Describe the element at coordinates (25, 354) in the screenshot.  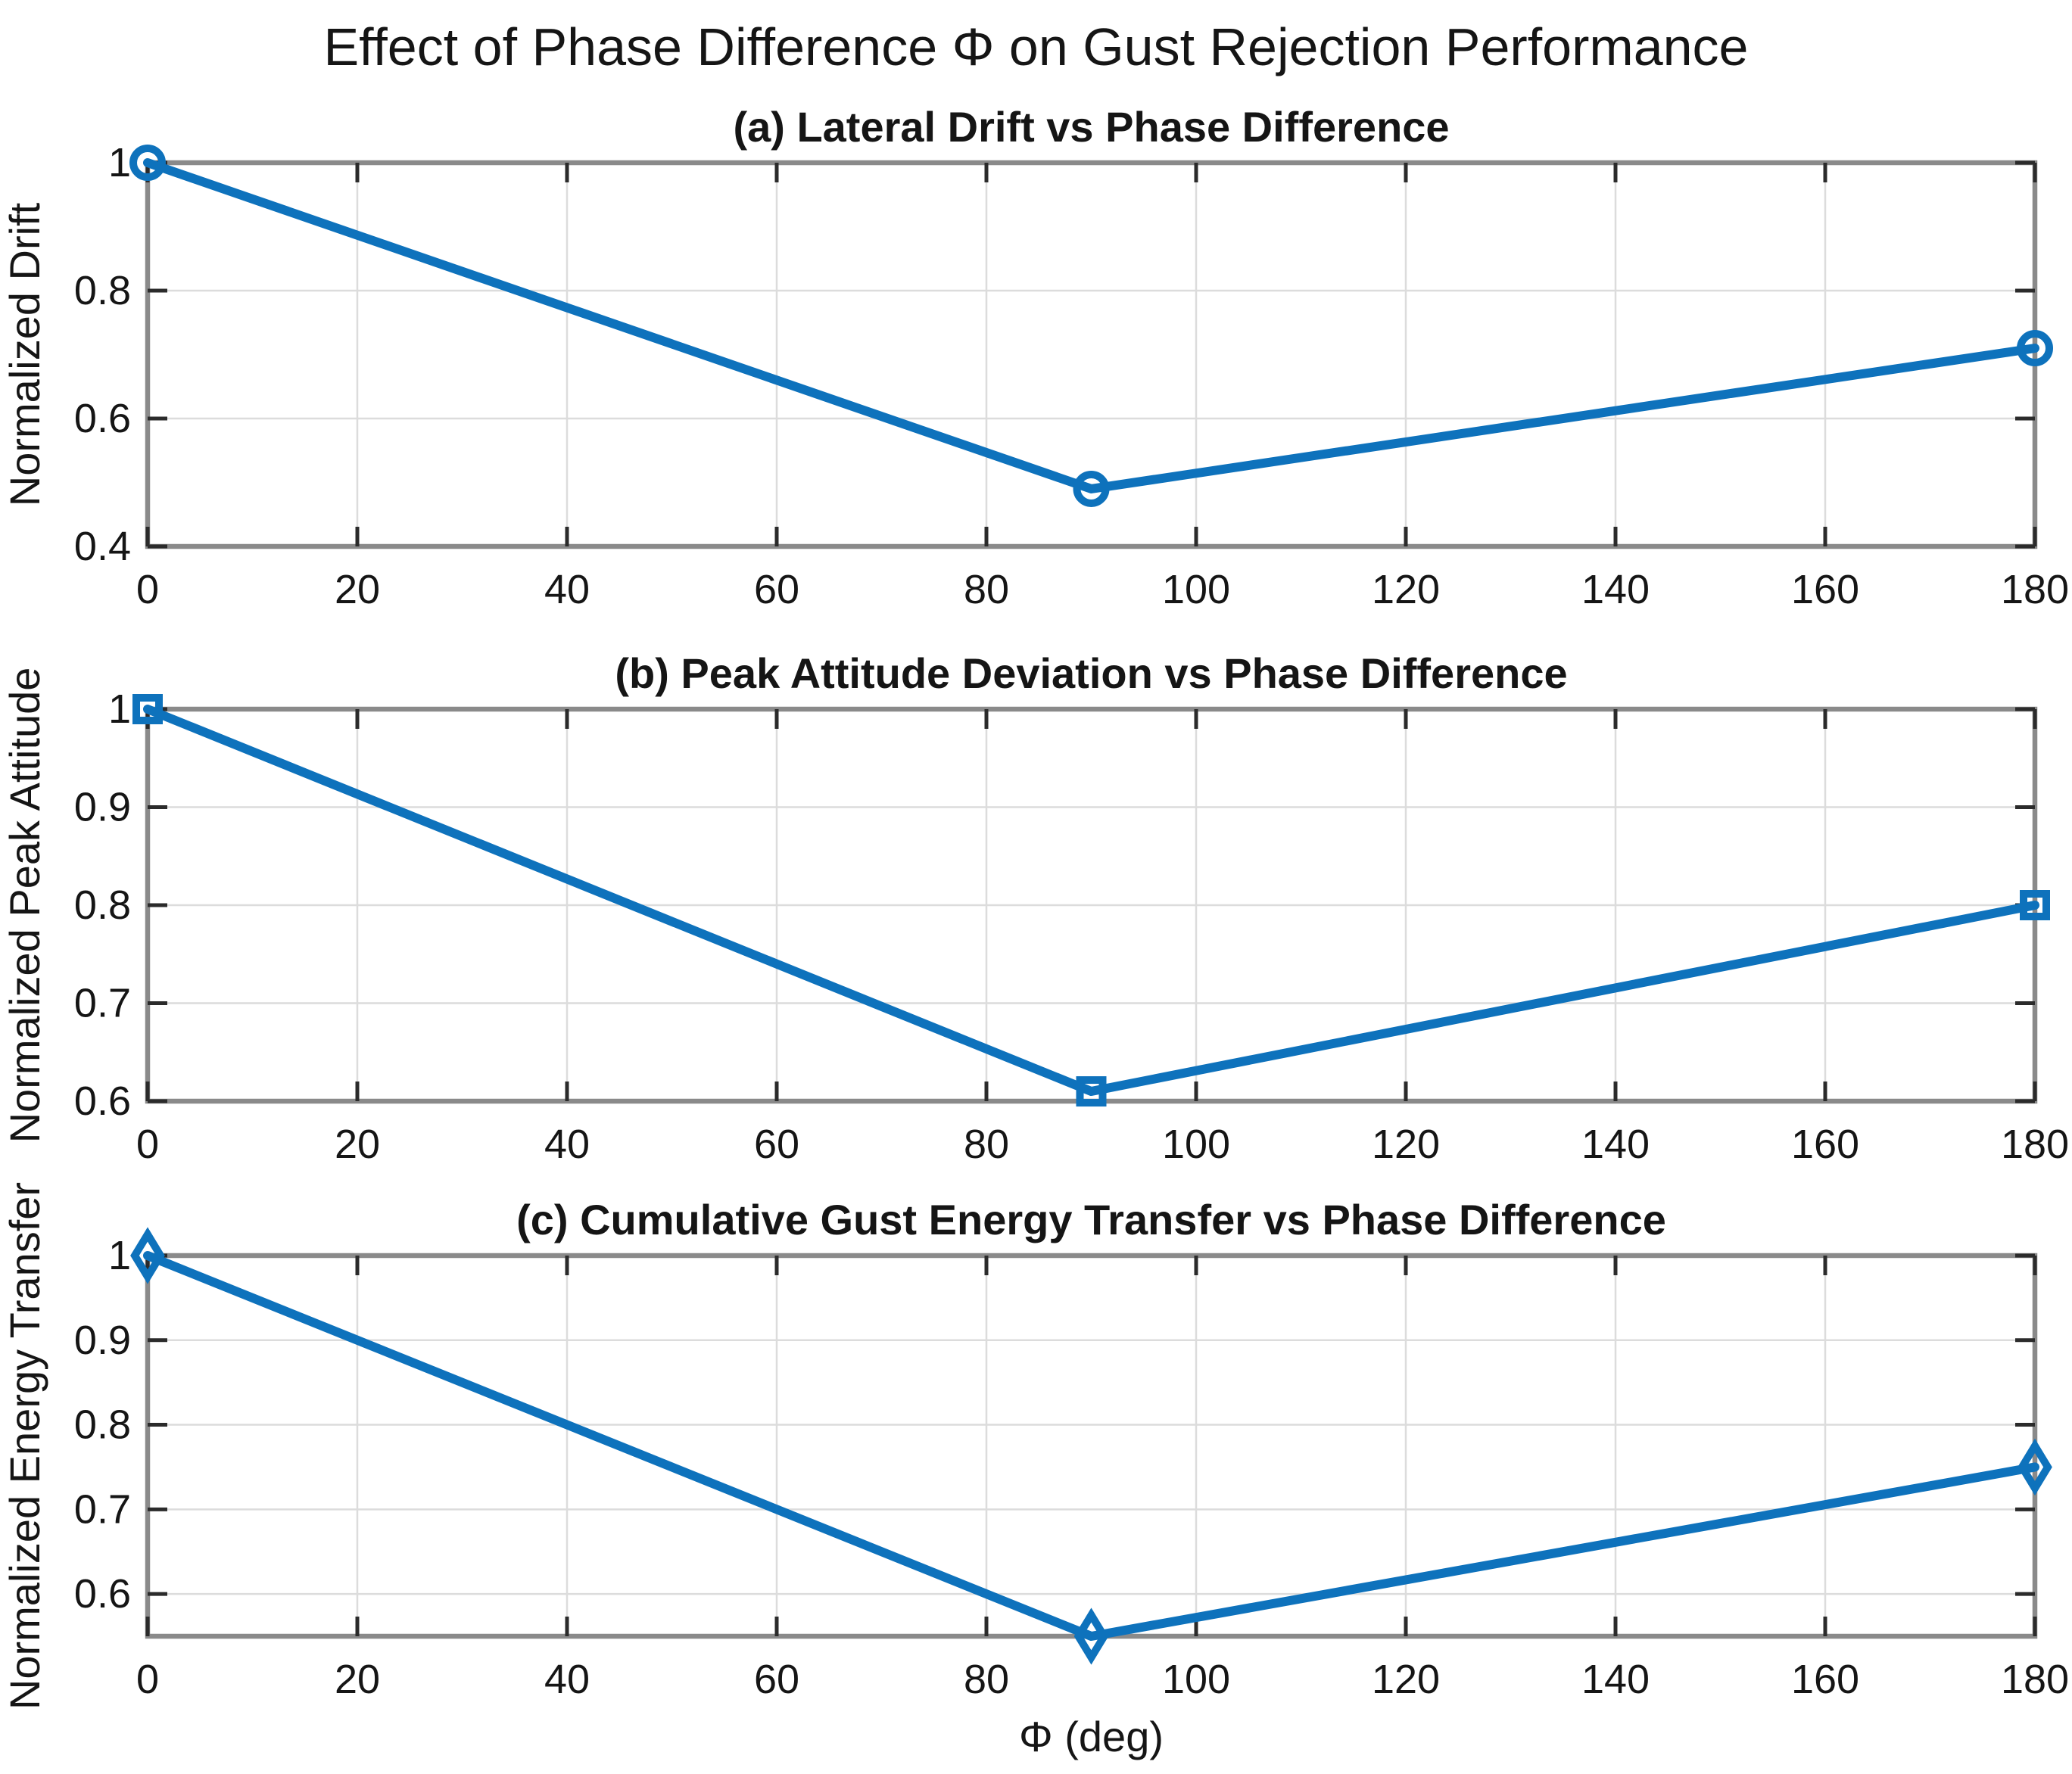
I see `y-axis-label-a: Normalized Drift` at that location.